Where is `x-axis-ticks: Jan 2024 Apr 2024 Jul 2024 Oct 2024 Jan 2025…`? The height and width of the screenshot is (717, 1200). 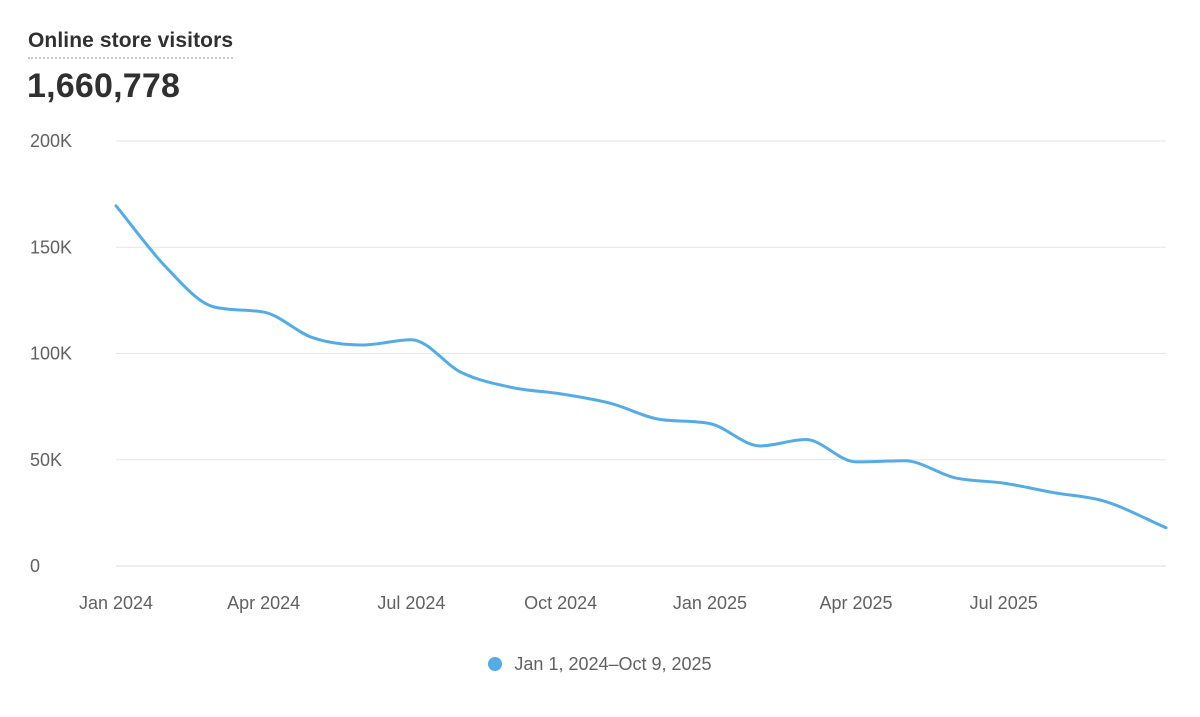 x-axis-ticks: Jan 2024 Apr 2024 Jul 2024 Oct 2024 Jan 2025… is located at coordinates (558, 603).